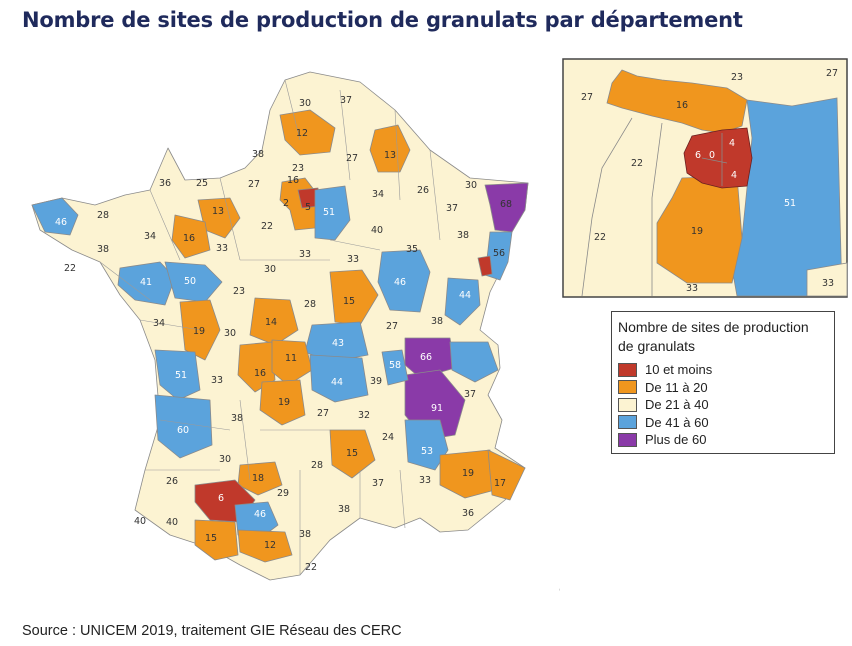 The height and width of the screenshot is (646, 852). Describe the element at coordinates (427, 451) in the screenshot. I see `dept-label: 53` at that location.